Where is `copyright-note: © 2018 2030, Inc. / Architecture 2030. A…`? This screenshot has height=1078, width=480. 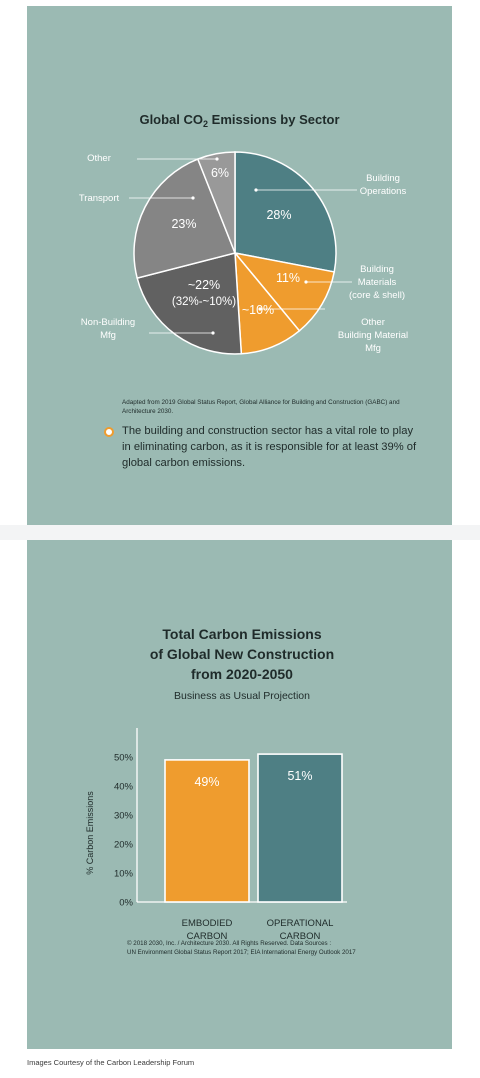
copyright-note: © 2018 2030, Inc. / Architecture 2030. A… is located at coordinates (277, 948).